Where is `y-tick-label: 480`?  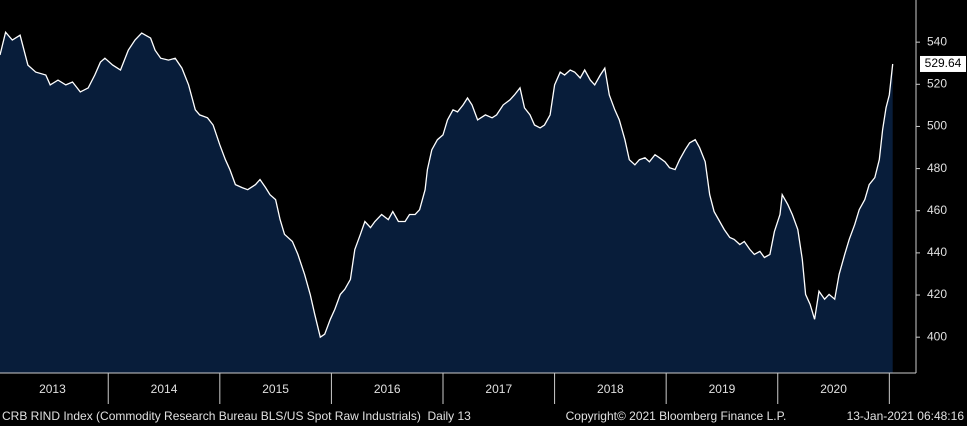
y-tick-label: 480 is located at coordinates (937, 168).